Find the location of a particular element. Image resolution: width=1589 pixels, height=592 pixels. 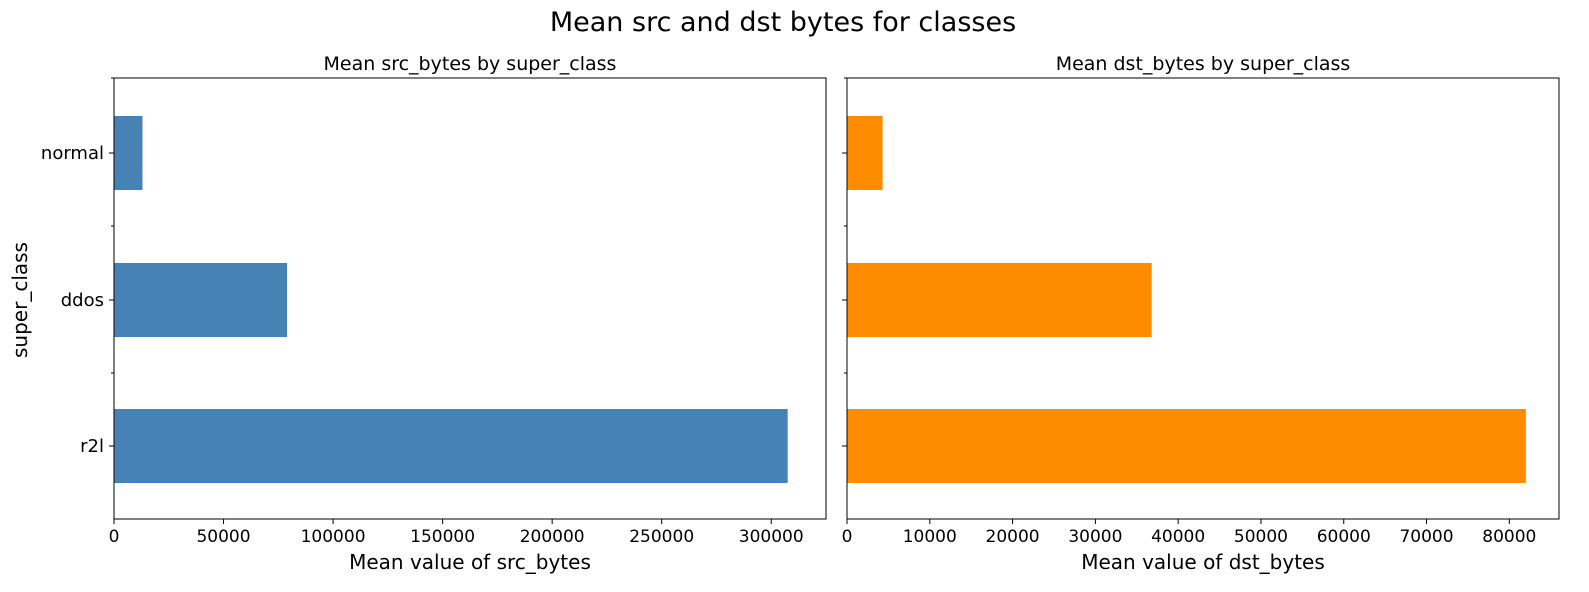

x-tick-label: 300000 is located at coordinates (771, 537).